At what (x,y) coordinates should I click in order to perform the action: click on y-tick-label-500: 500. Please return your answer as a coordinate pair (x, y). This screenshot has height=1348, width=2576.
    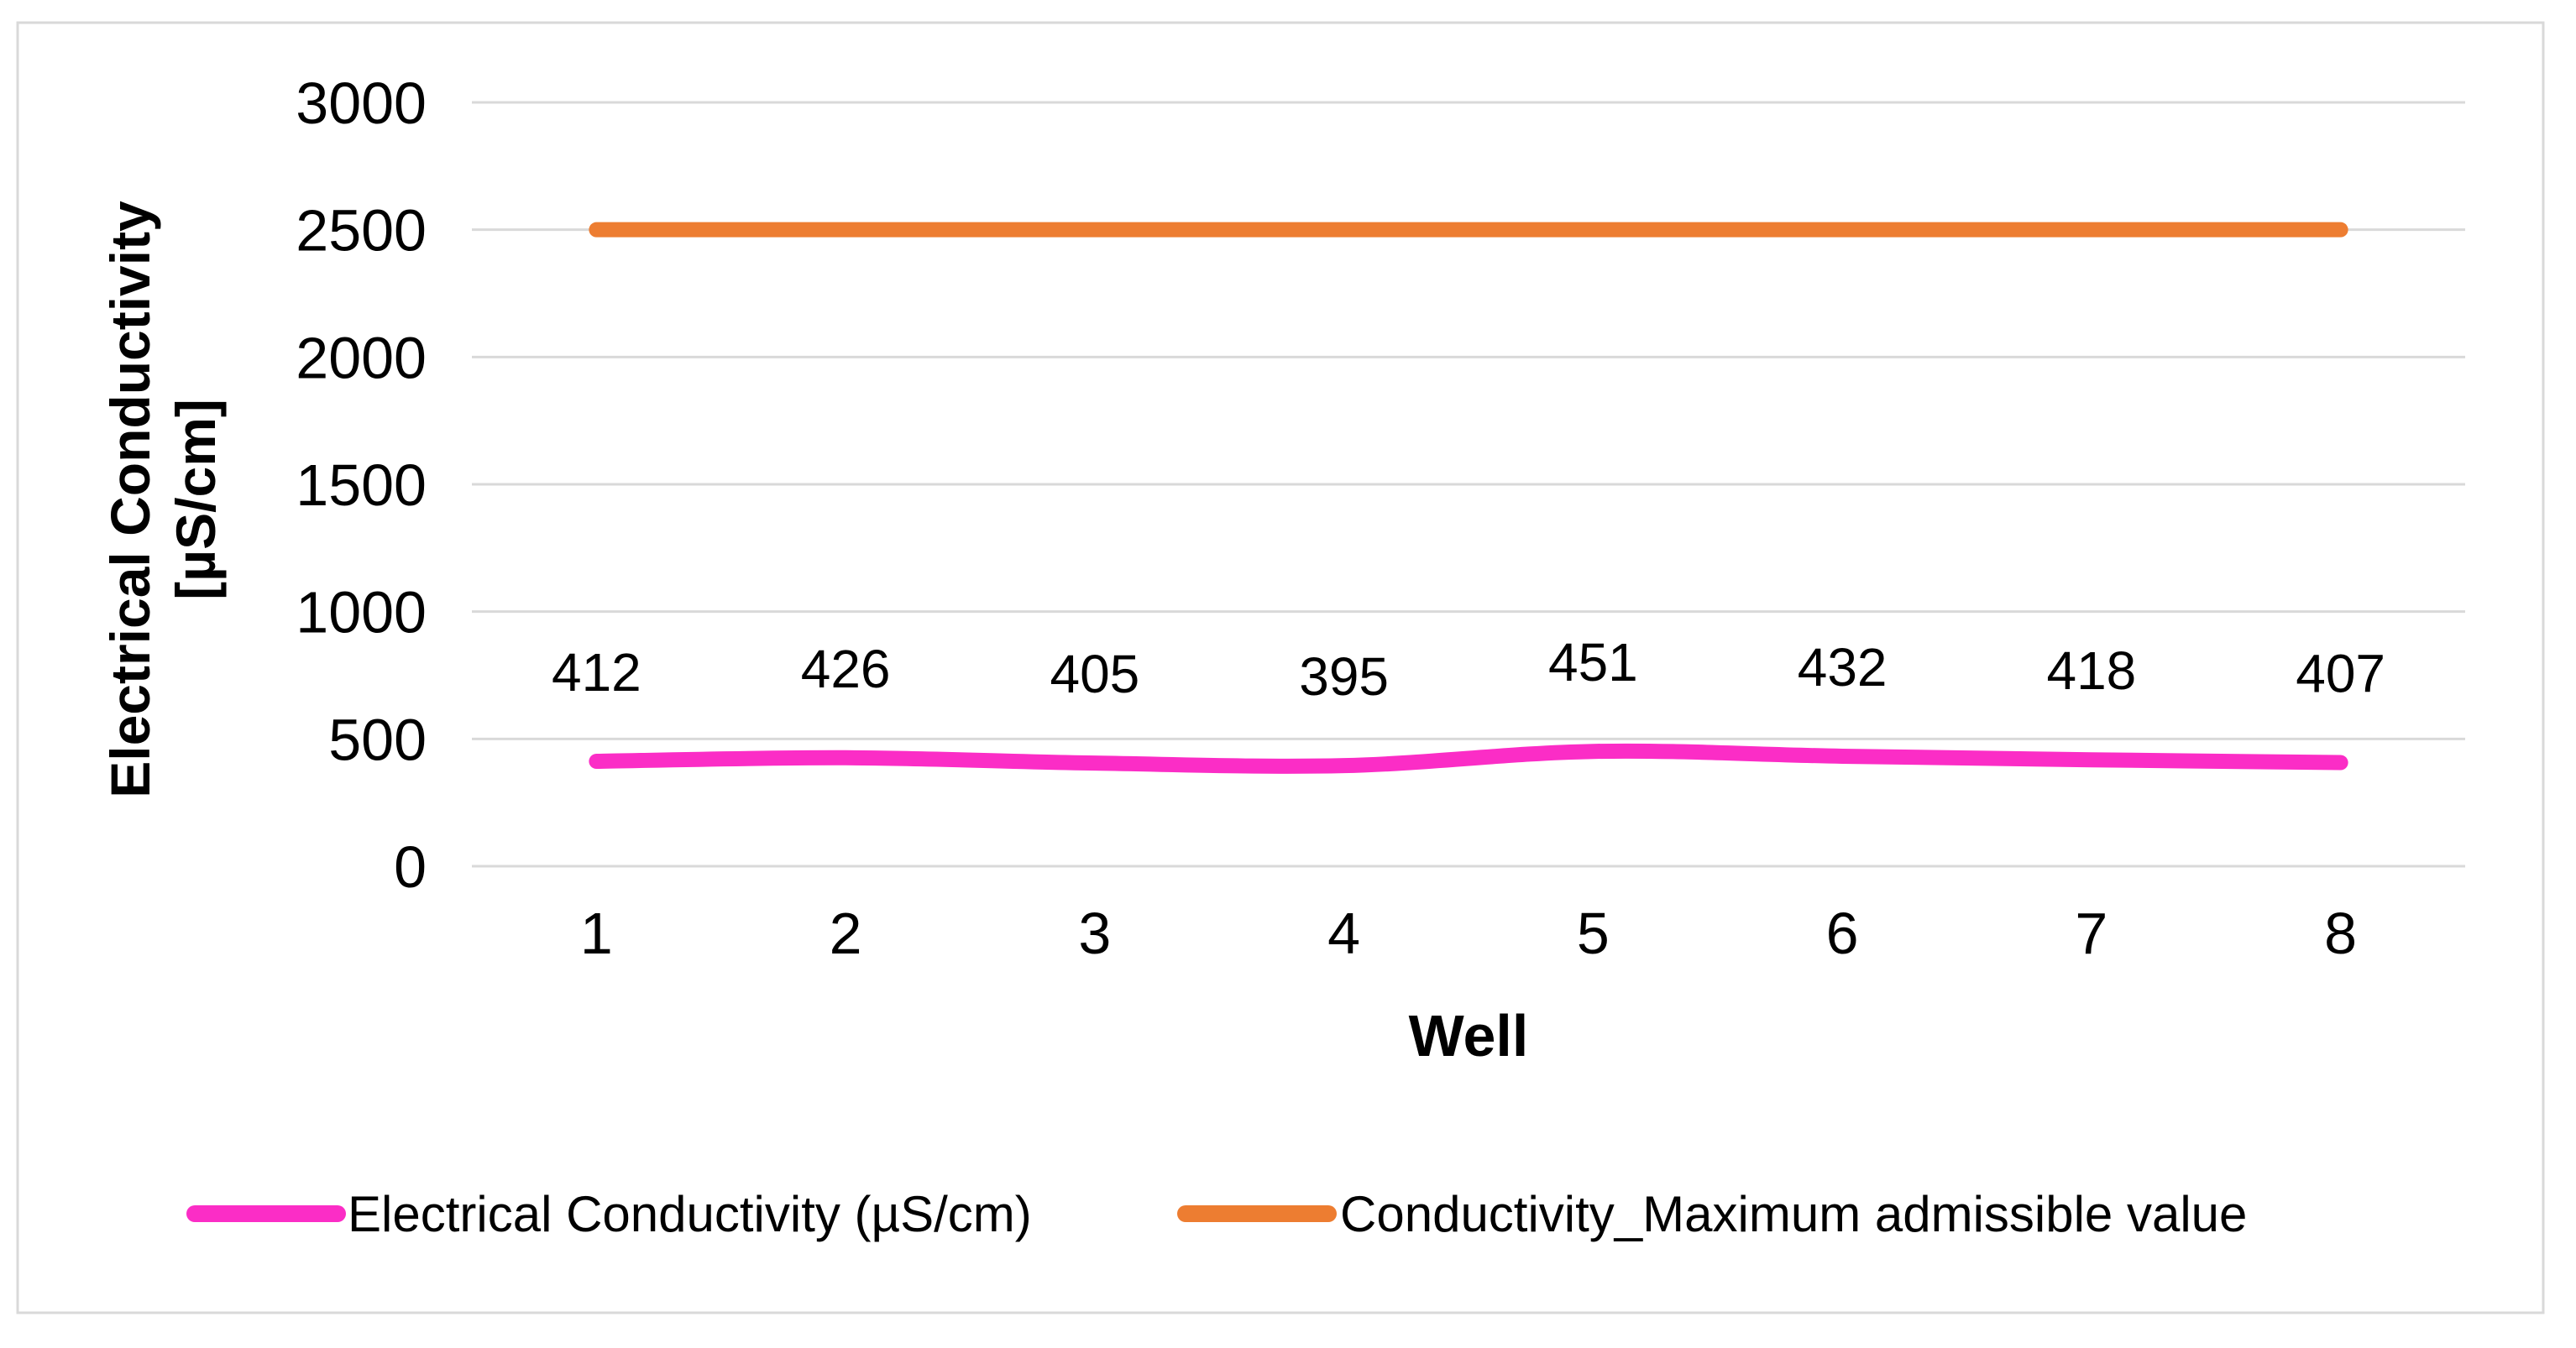
    Looking at the image, I should click on (377, 740).